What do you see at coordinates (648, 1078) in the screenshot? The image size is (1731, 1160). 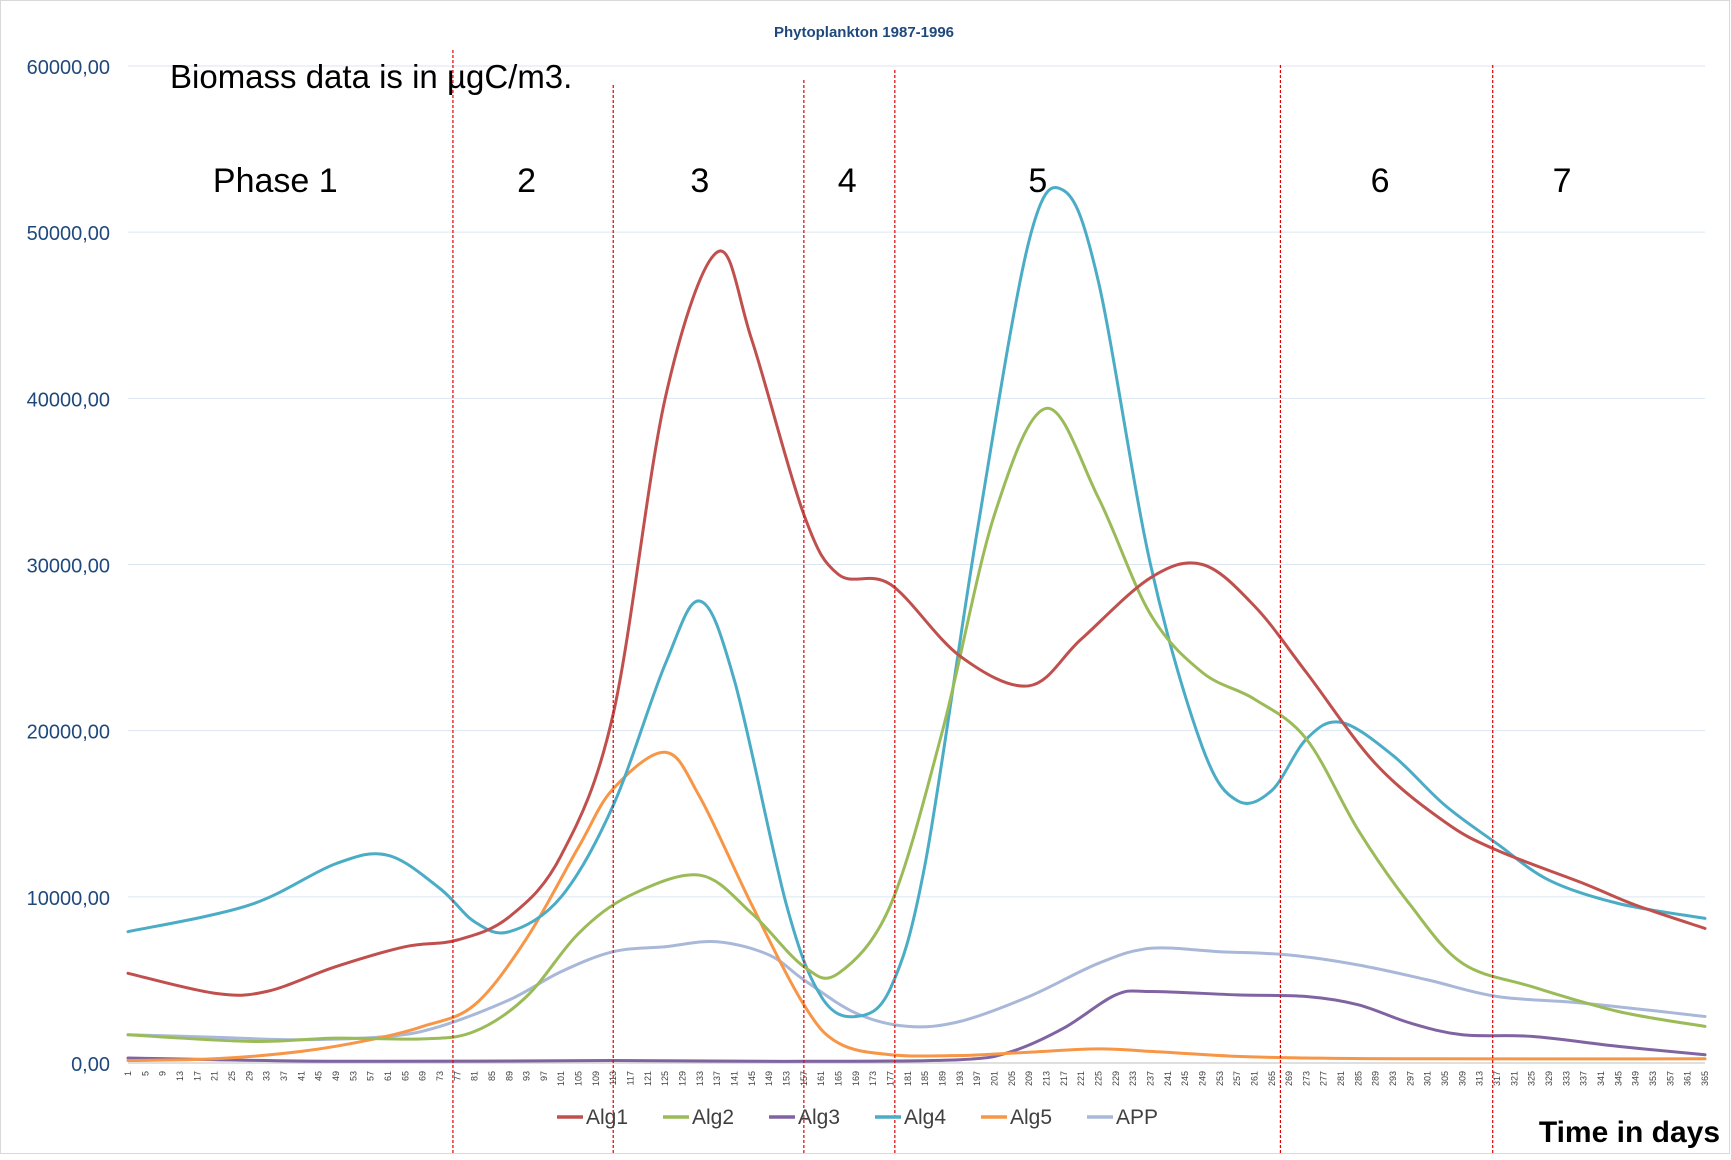 I see `x-tick-label: 121` at bounding box center [648, 1078].